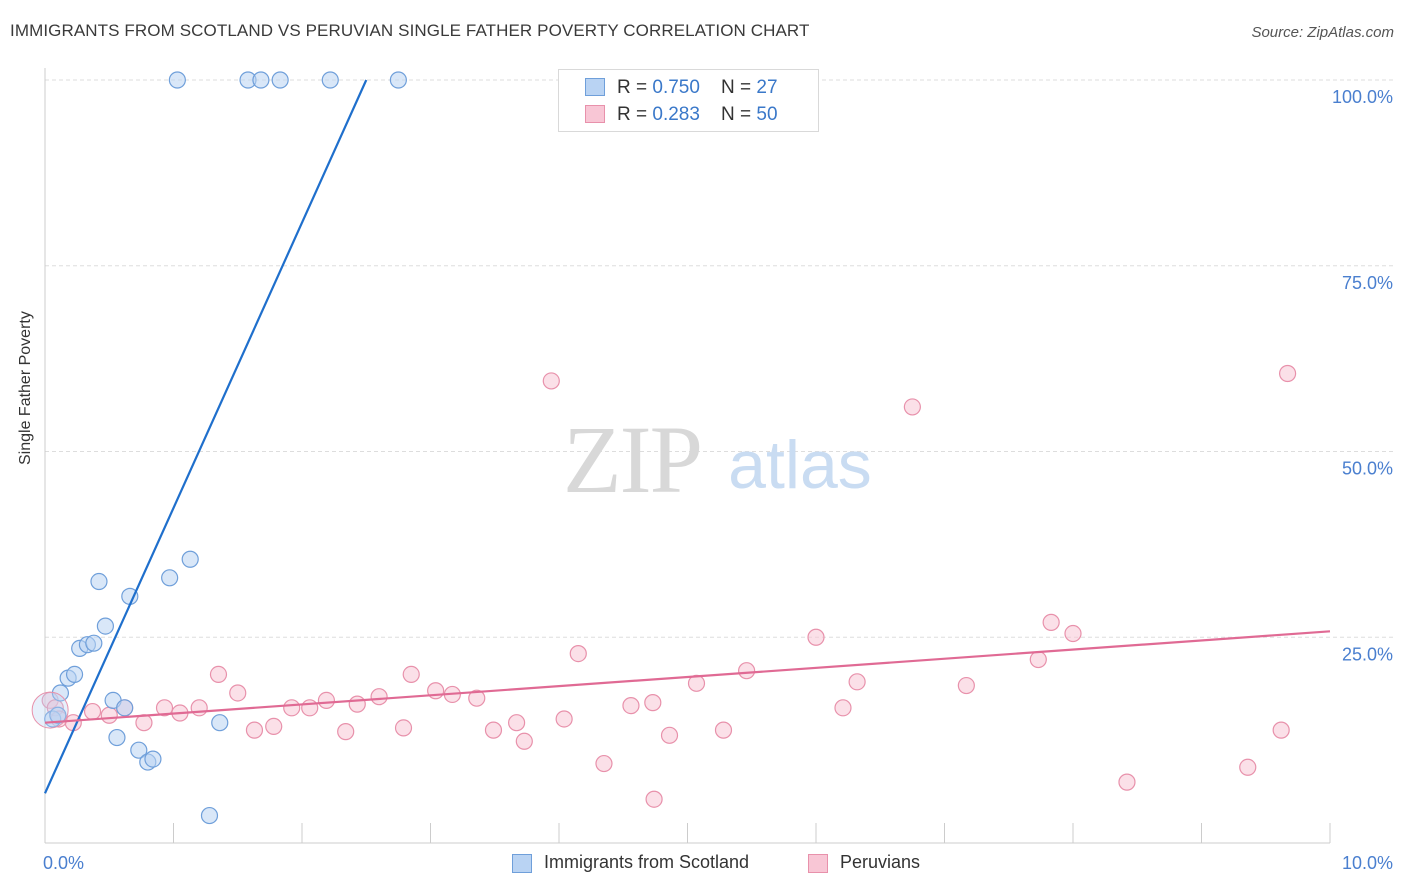  What do you see at coordinates (688, 100) in the screenshot?
I see `correlation-legend: R = 0.750 N = 27 R = 0.283 N = 50` at bounding box center [688, 100].